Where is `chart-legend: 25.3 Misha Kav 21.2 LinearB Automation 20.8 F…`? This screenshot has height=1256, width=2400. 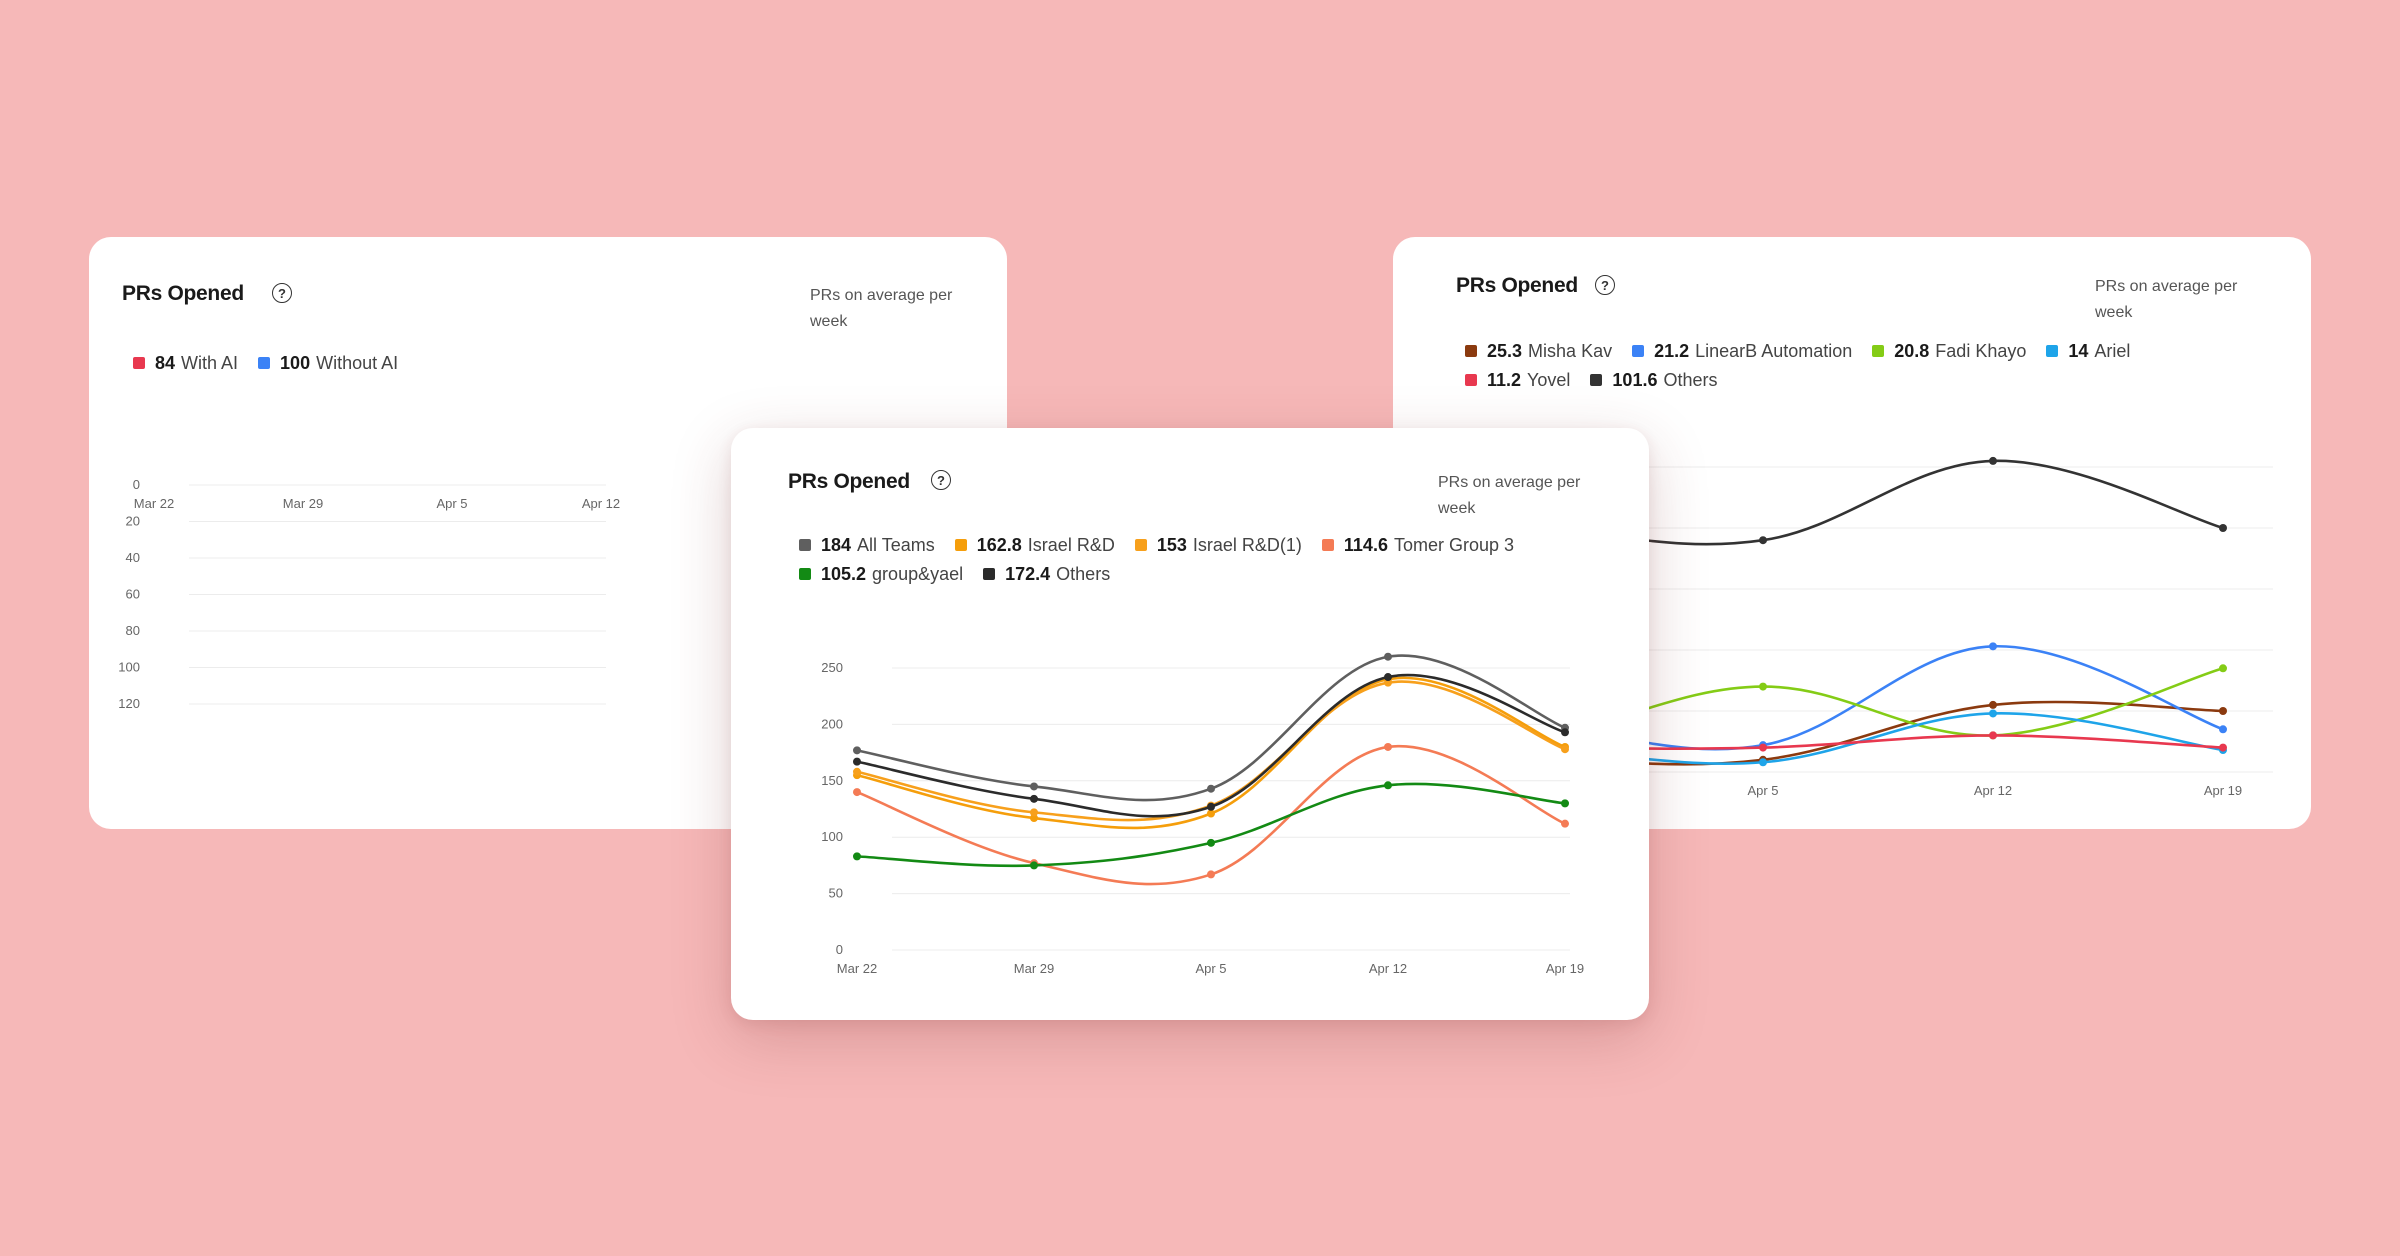 chart-legend: 25.3 Misha Kav 21.2 LinearB Automation 20.8 F… is located at coordinates (1845, 366).